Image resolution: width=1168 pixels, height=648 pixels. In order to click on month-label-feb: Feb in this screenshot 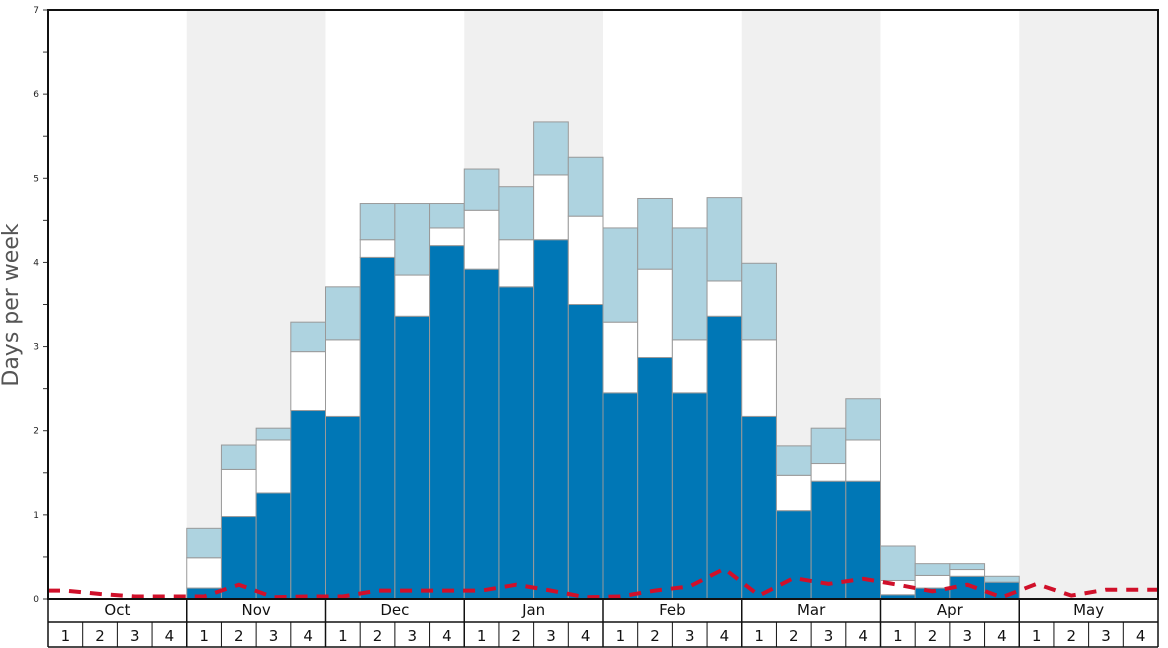, I will do `click(672, 610)`.